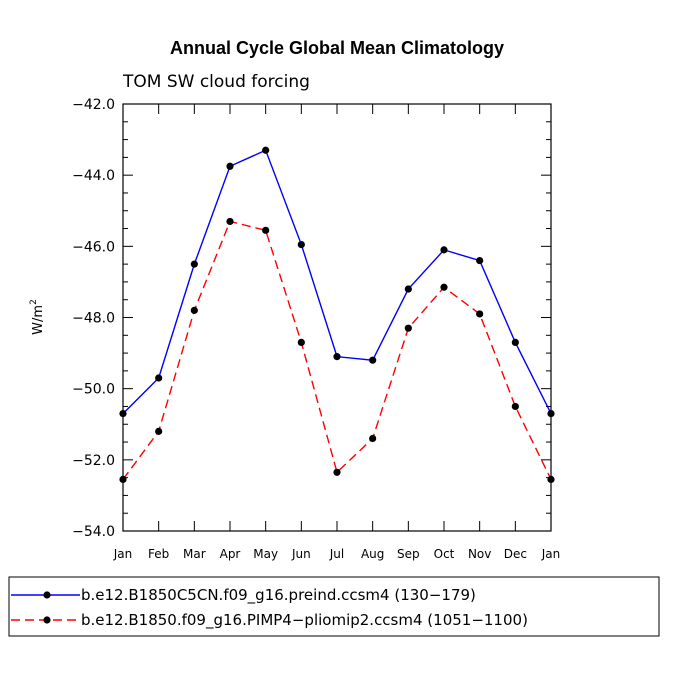  What do you see at coordinates (93, 105) in the screenshot?
I see `y-tick-label: −42.0` at bounding box center [93, 105].